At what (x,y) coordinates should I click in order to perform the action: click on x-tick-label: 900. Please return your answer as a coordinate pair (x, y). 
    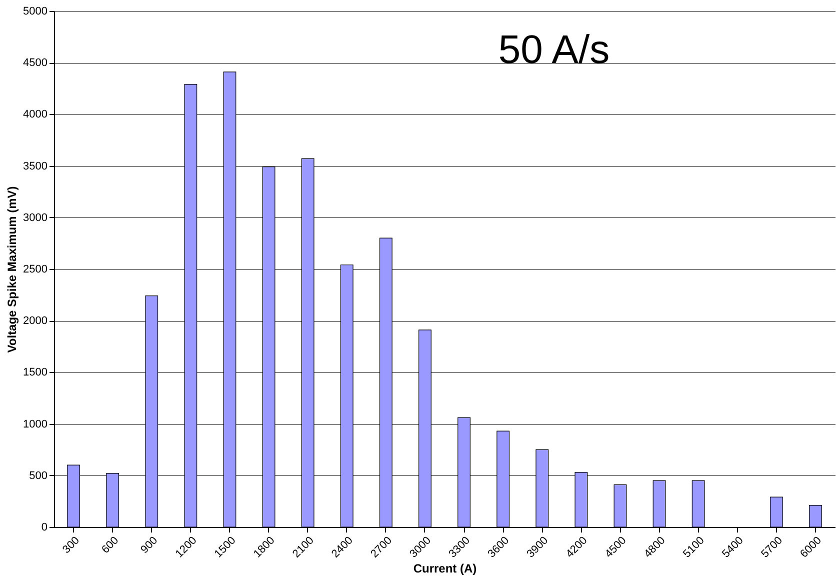
    Looking at the image, I should click on (149, 545).